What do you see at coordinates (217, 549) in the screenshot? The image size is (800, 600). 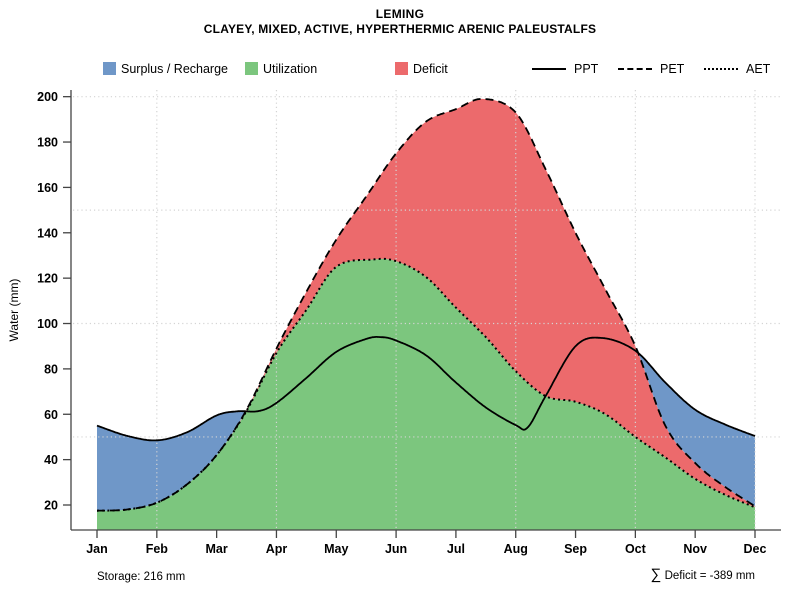 I see `x-tick-label: Mar` at bounding box center [217, 549].